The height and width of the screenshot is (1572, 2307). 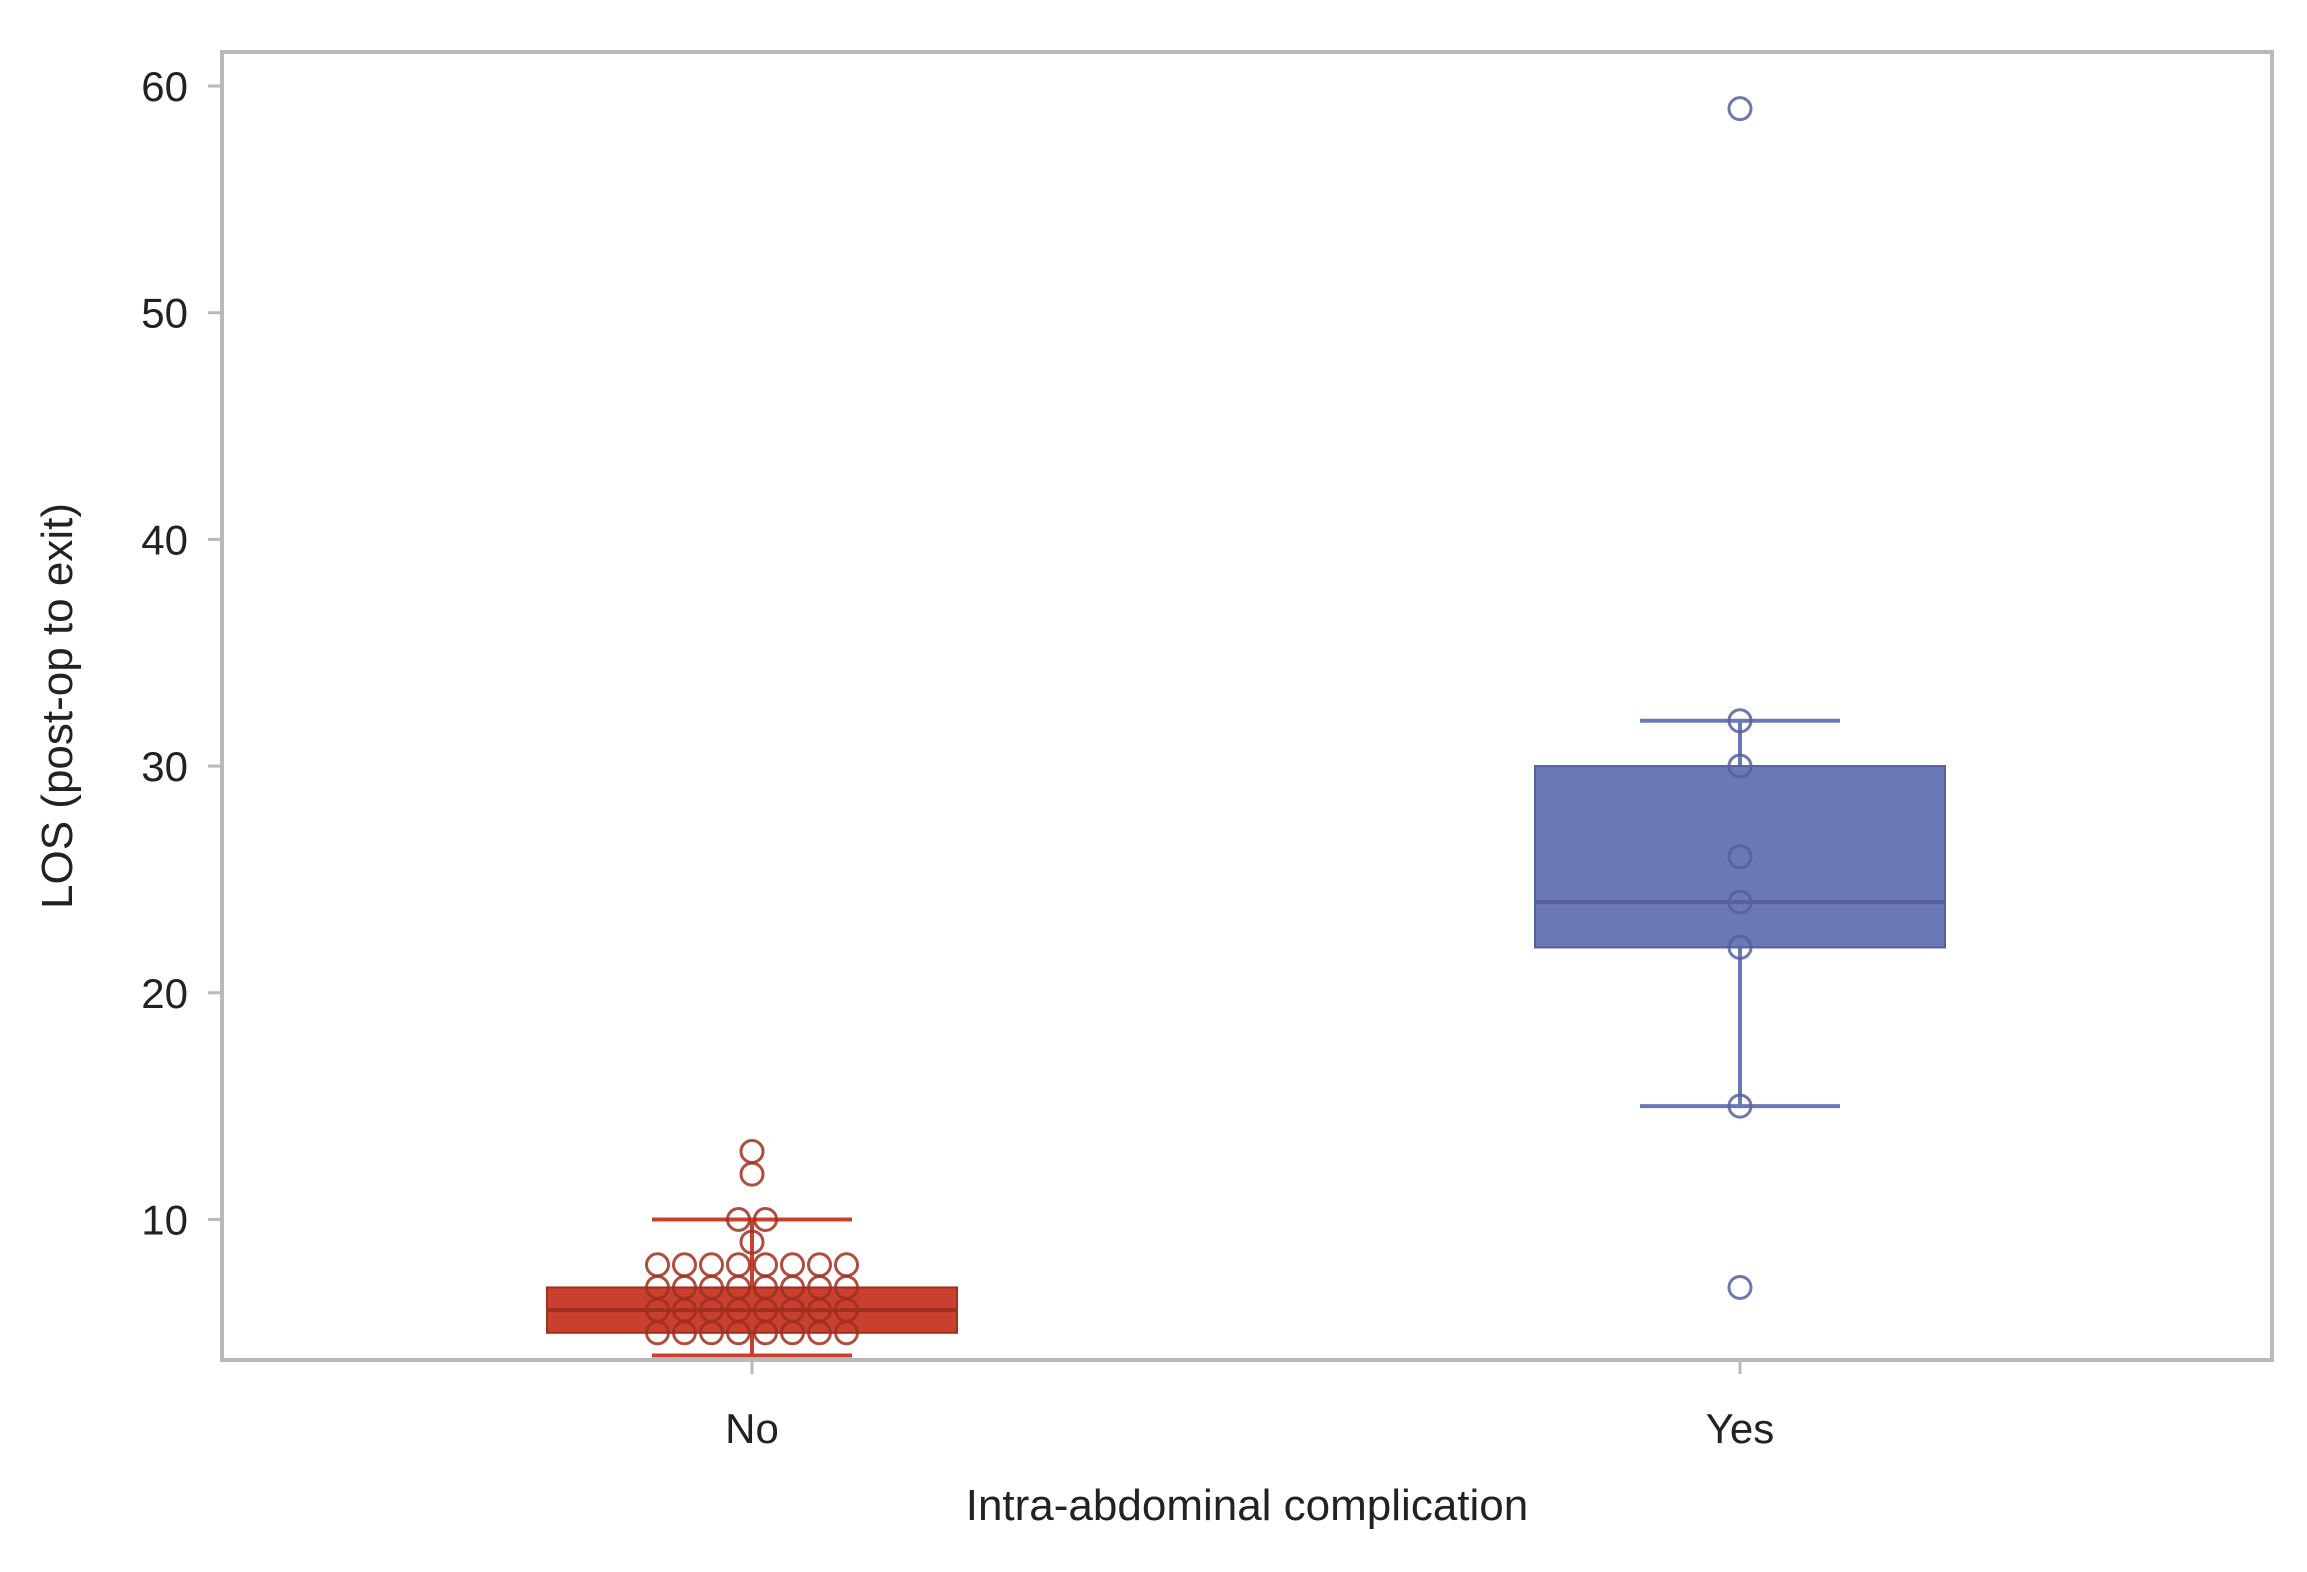 What do you see at coordinates (1249, 1406) in the screenshot?
I see `x-axis: No Yes` at bounding box center [1249, 1406].